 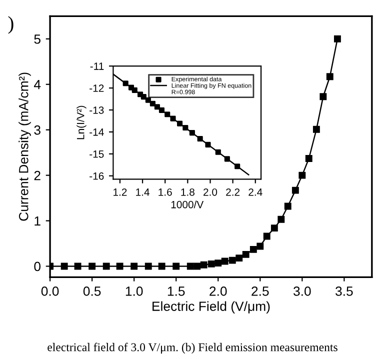 I want to click on x-tick-label: 1.8, so click(x=187, y=192).